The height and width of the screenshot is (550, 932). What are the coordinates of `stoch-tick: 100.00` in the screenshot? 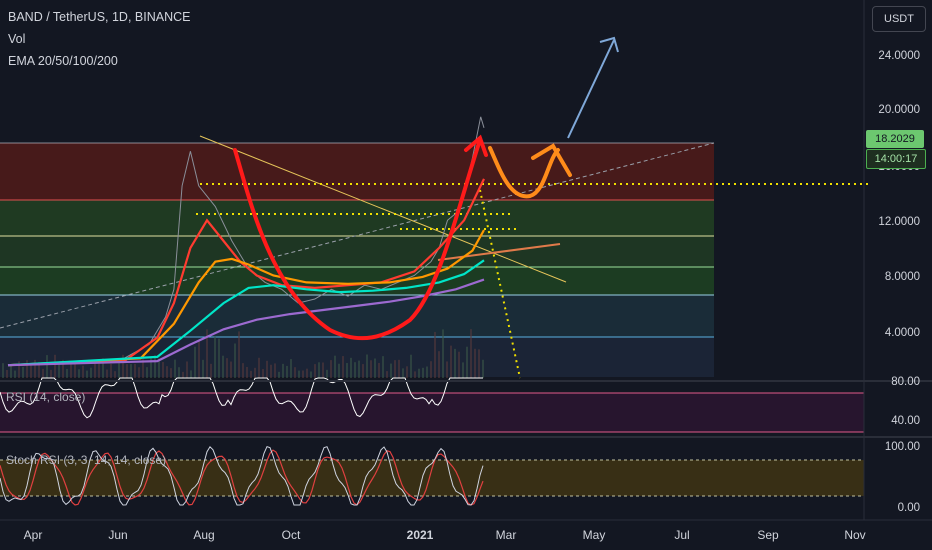 It's located at (902, 447).